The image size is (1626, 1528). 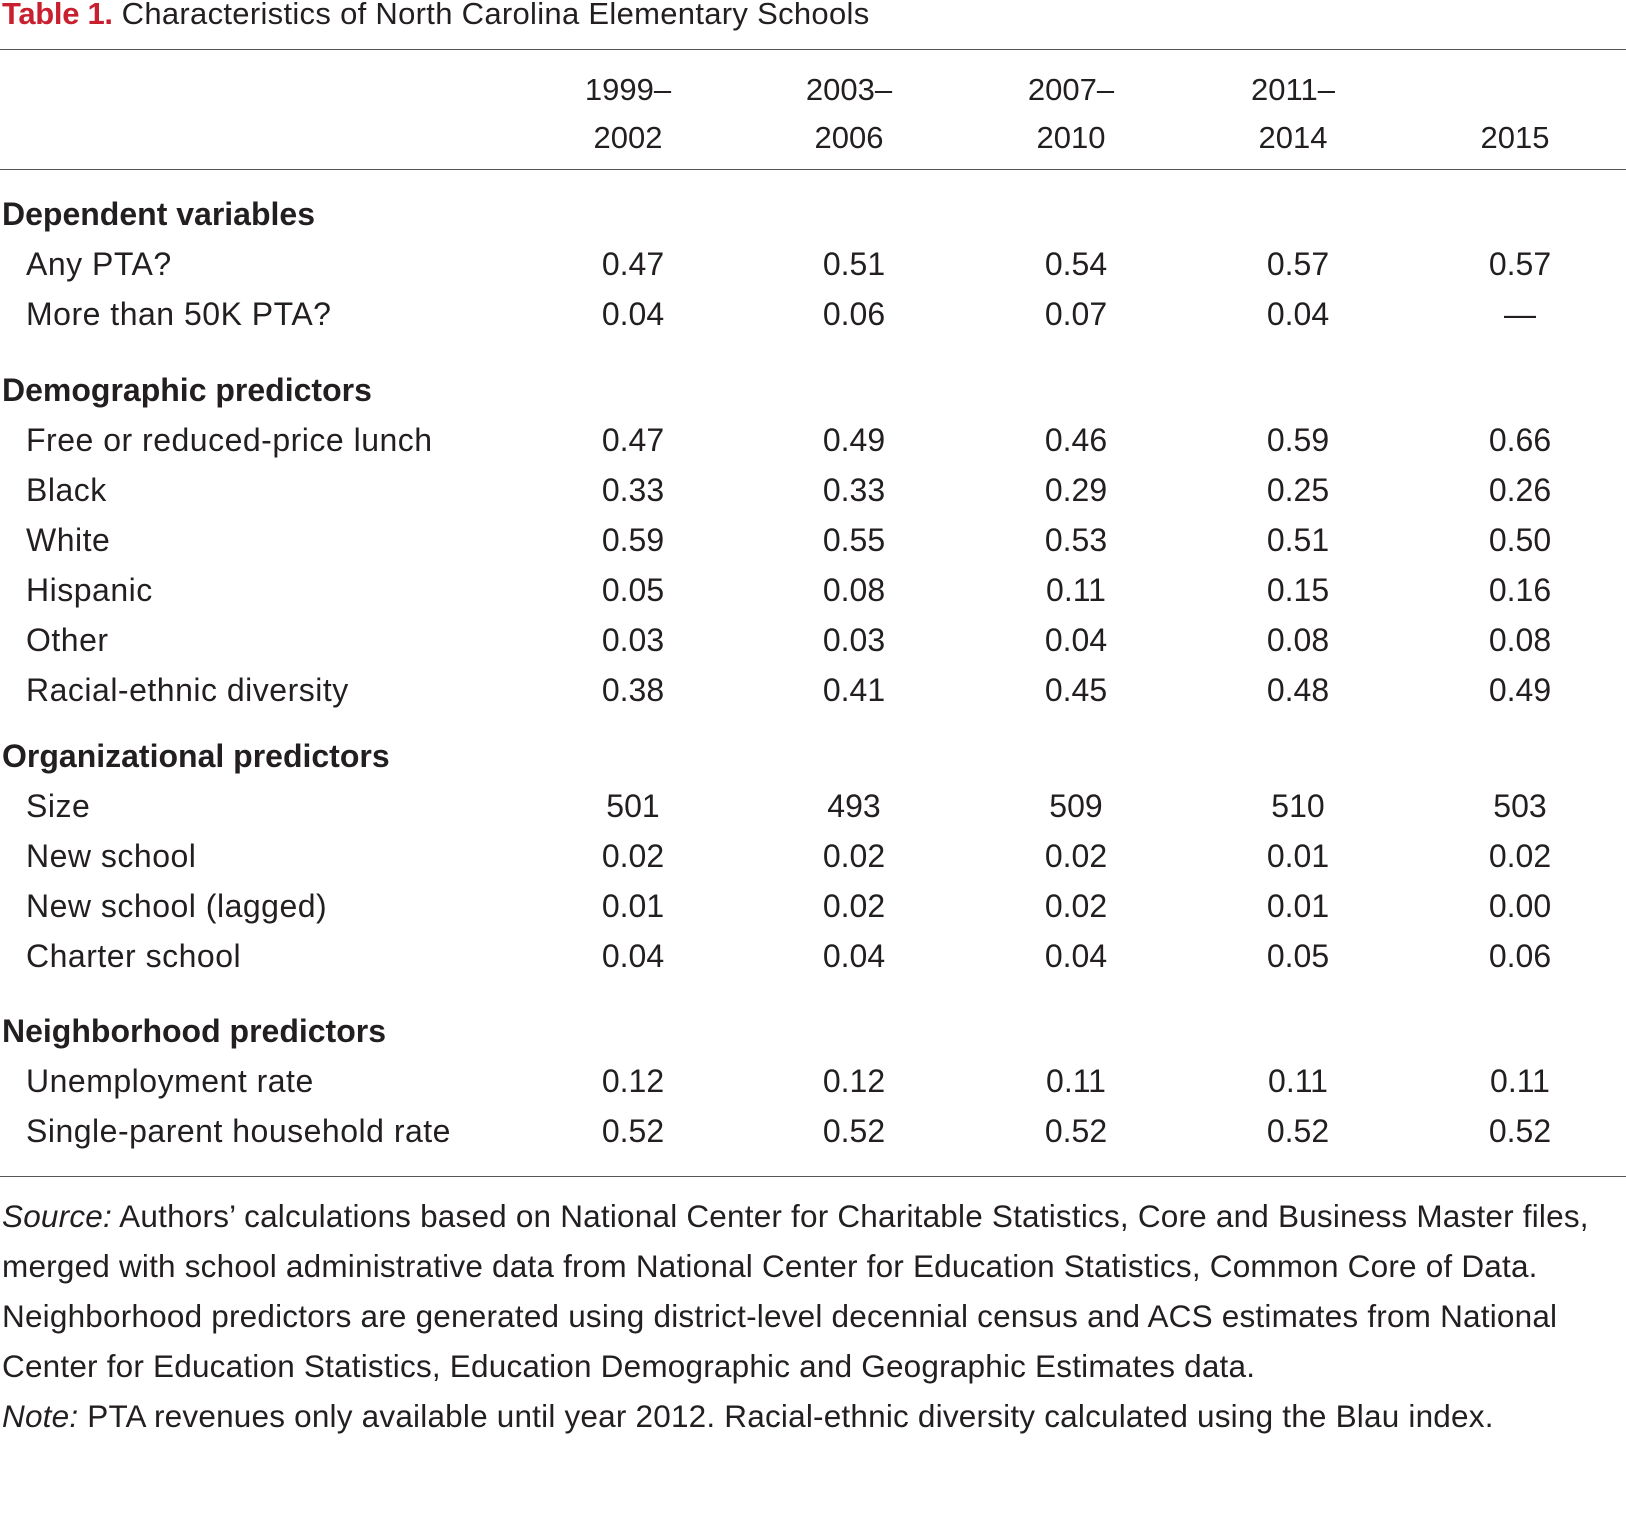 What do you see at coordinates (58, 806) in the screenshot?
I see `row-label: Size` at bounding box center [58, 806].